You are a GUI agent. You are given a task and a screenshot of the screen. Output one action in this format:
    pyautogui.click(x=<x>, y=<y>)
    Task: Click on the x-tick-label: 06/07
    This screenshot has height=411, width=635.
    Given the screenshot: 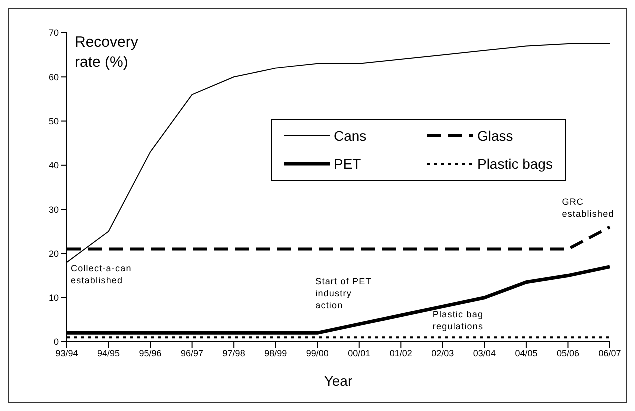 What is the action you would take?
    pyautogui.click(x=610, y=353)
    